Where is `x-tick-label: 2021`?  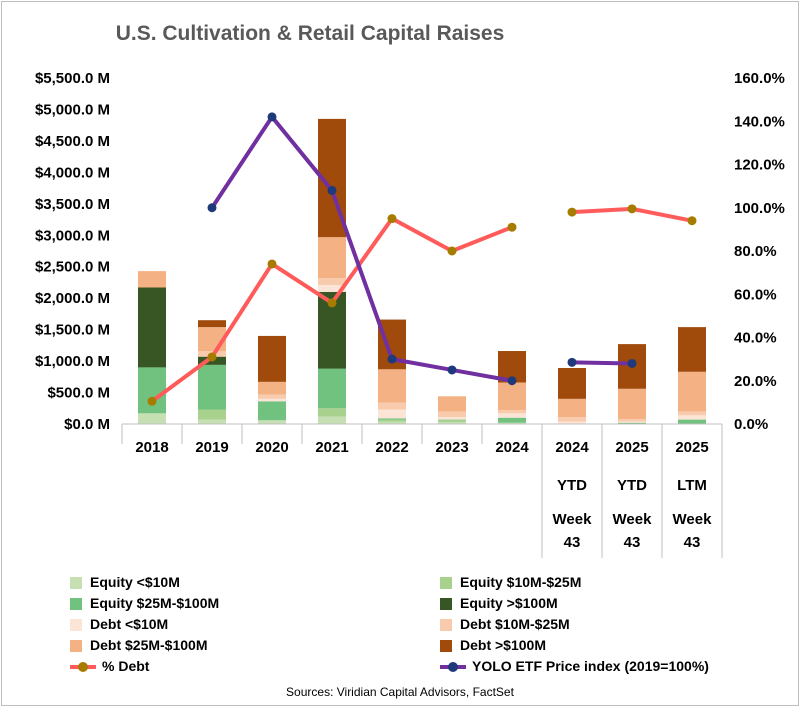
x-tick-label: 2021 is located at coordinates (331, 447).